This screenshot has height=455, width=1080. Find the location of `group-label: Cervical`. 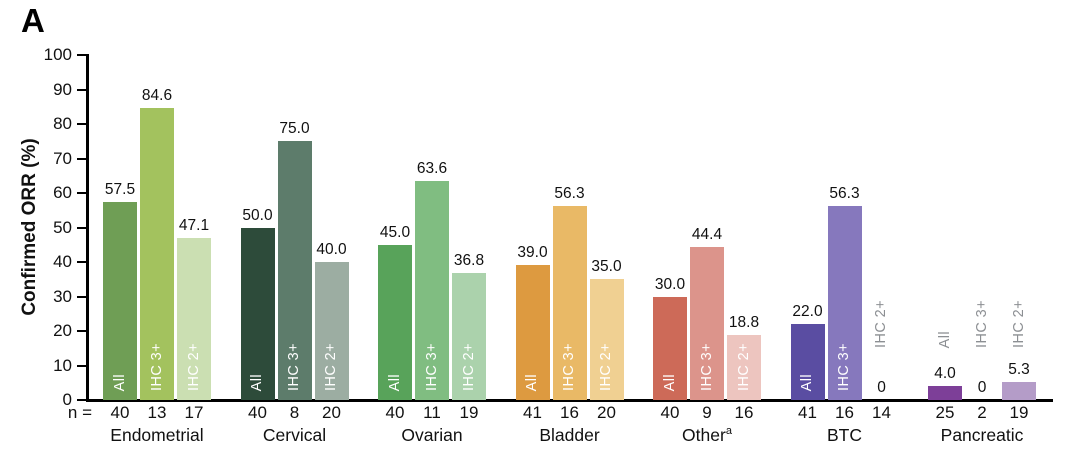

group-label: Cervical is located at coordinates (295, 435).